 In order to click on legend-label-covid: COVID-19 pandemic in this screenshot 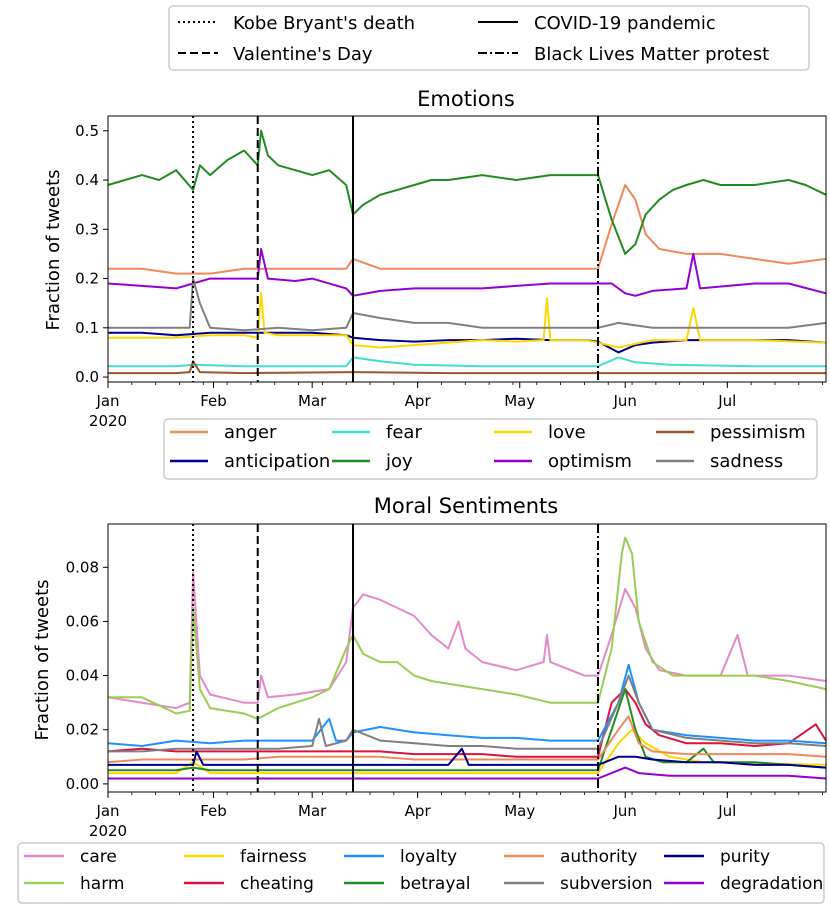, I will do `click(625, 23)`.